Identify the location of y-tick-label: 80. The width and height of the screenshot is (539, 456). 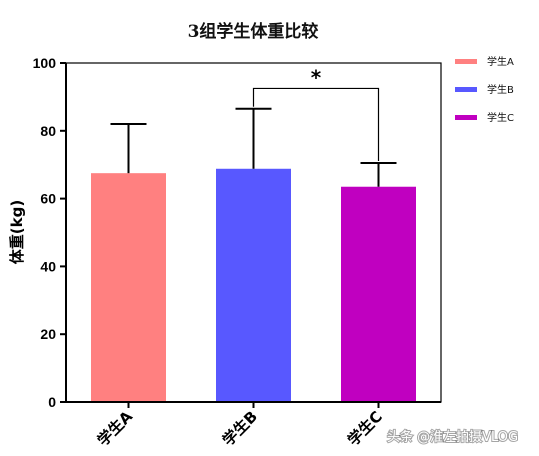
(48, 131).